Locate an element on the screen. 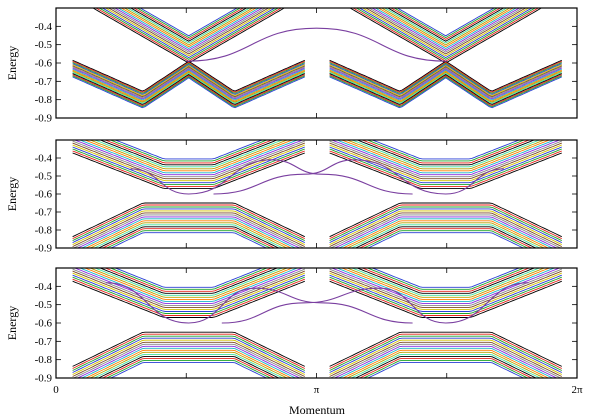 The image size is (590, 418). y-tick-label: -0.8 is located at coordinates (44, 360).